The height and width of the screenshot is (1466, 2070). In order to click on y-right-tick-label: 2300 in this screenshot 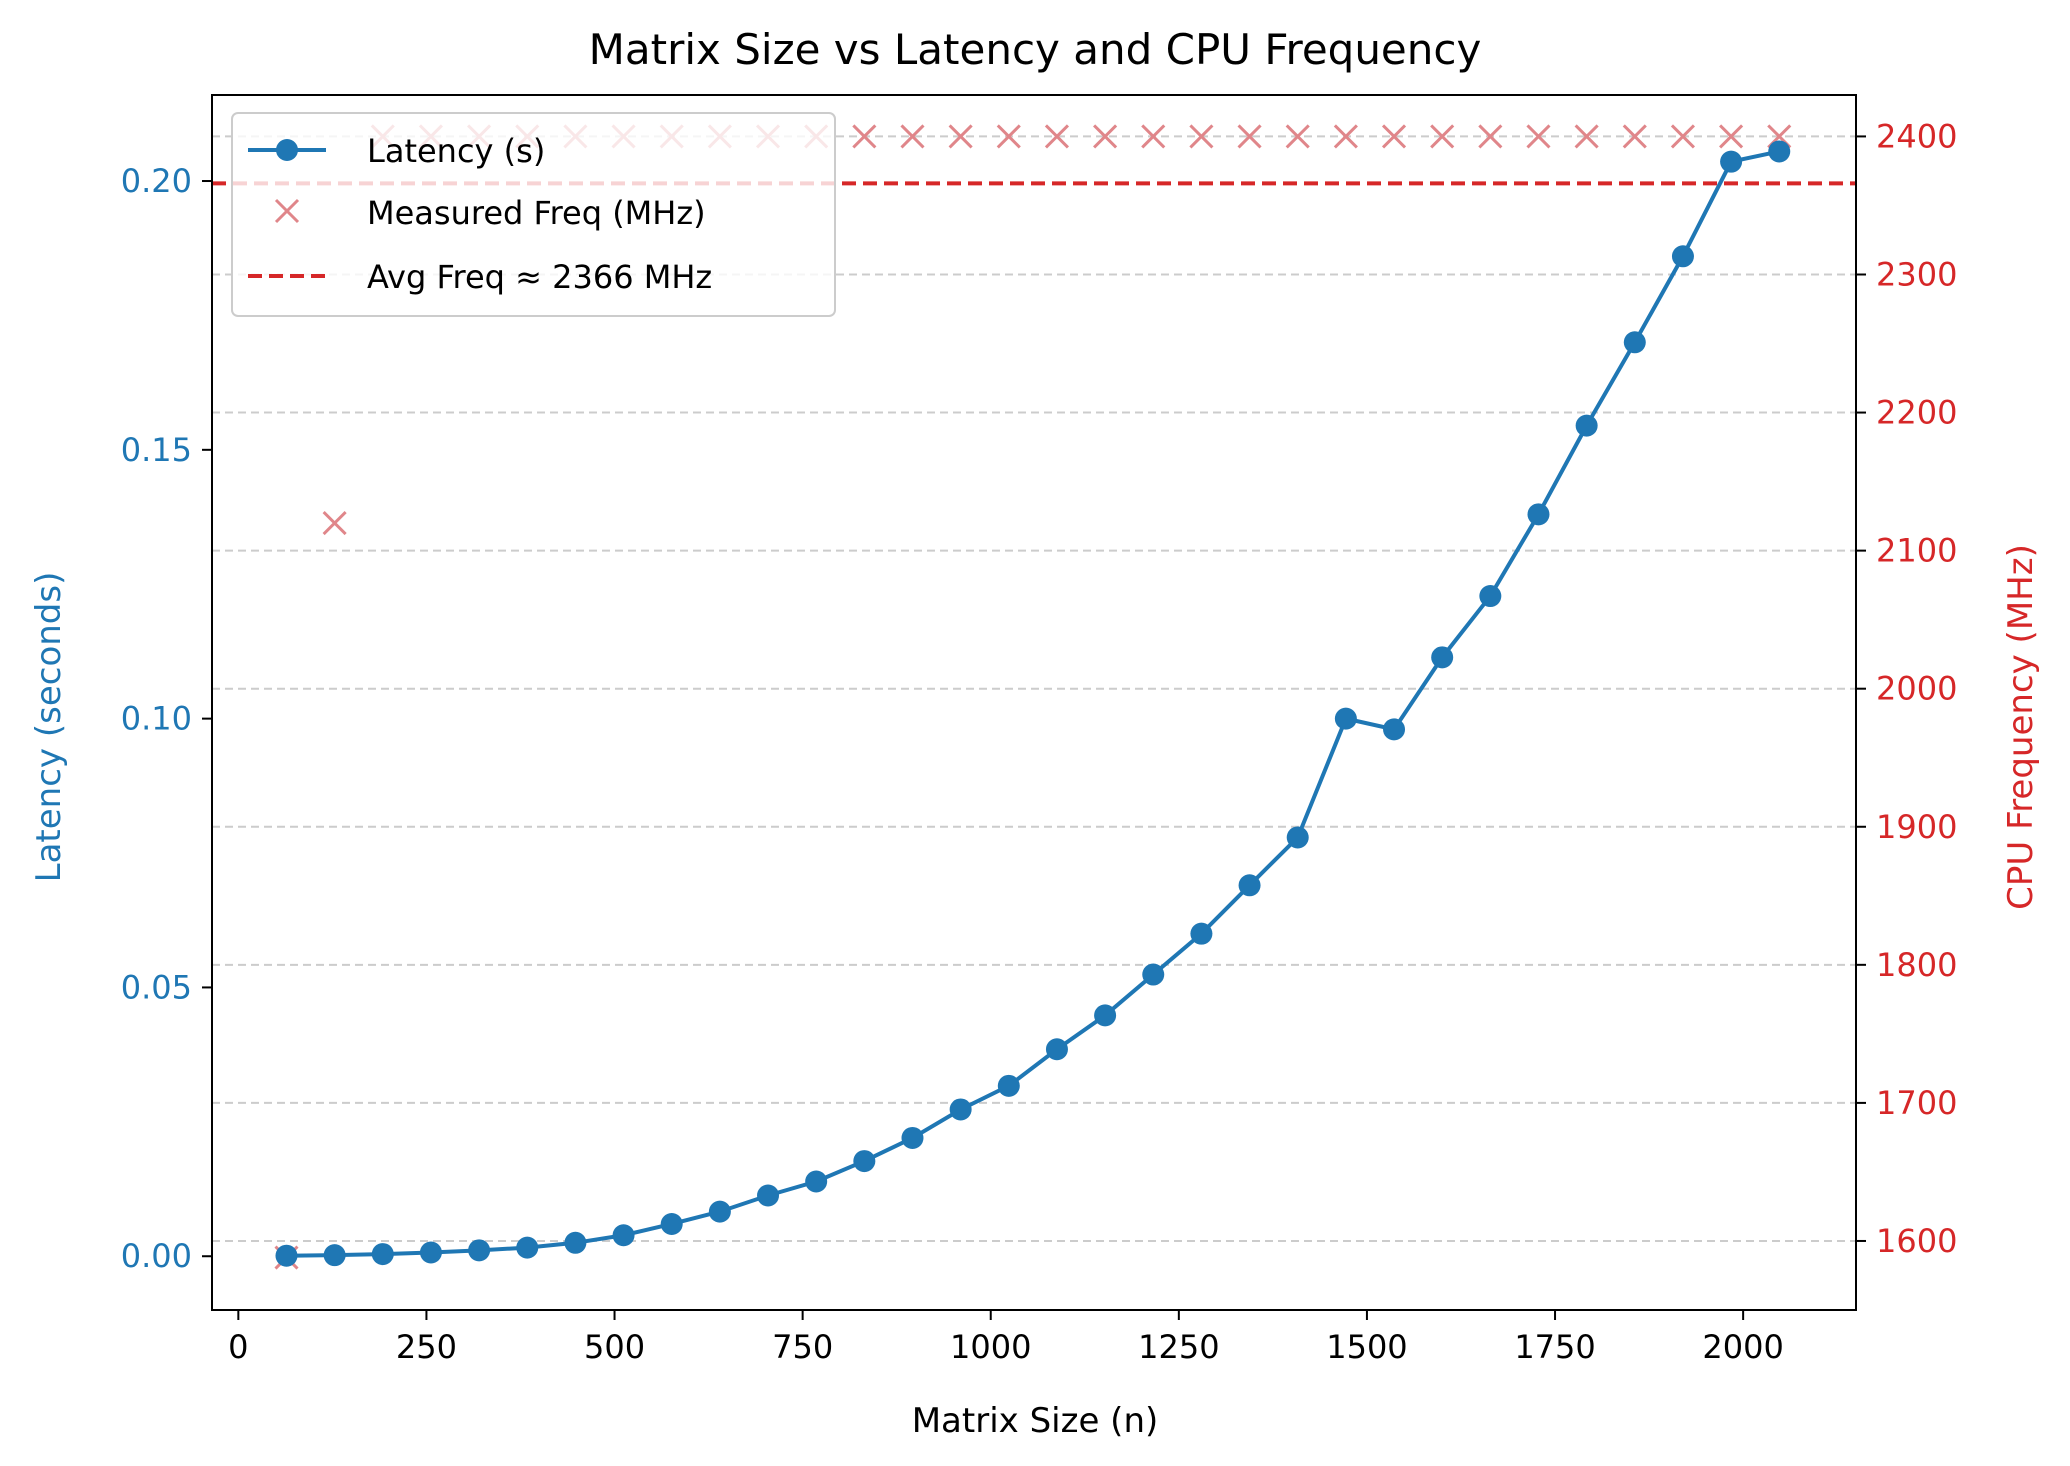, I will do `click(1916, 274)`.